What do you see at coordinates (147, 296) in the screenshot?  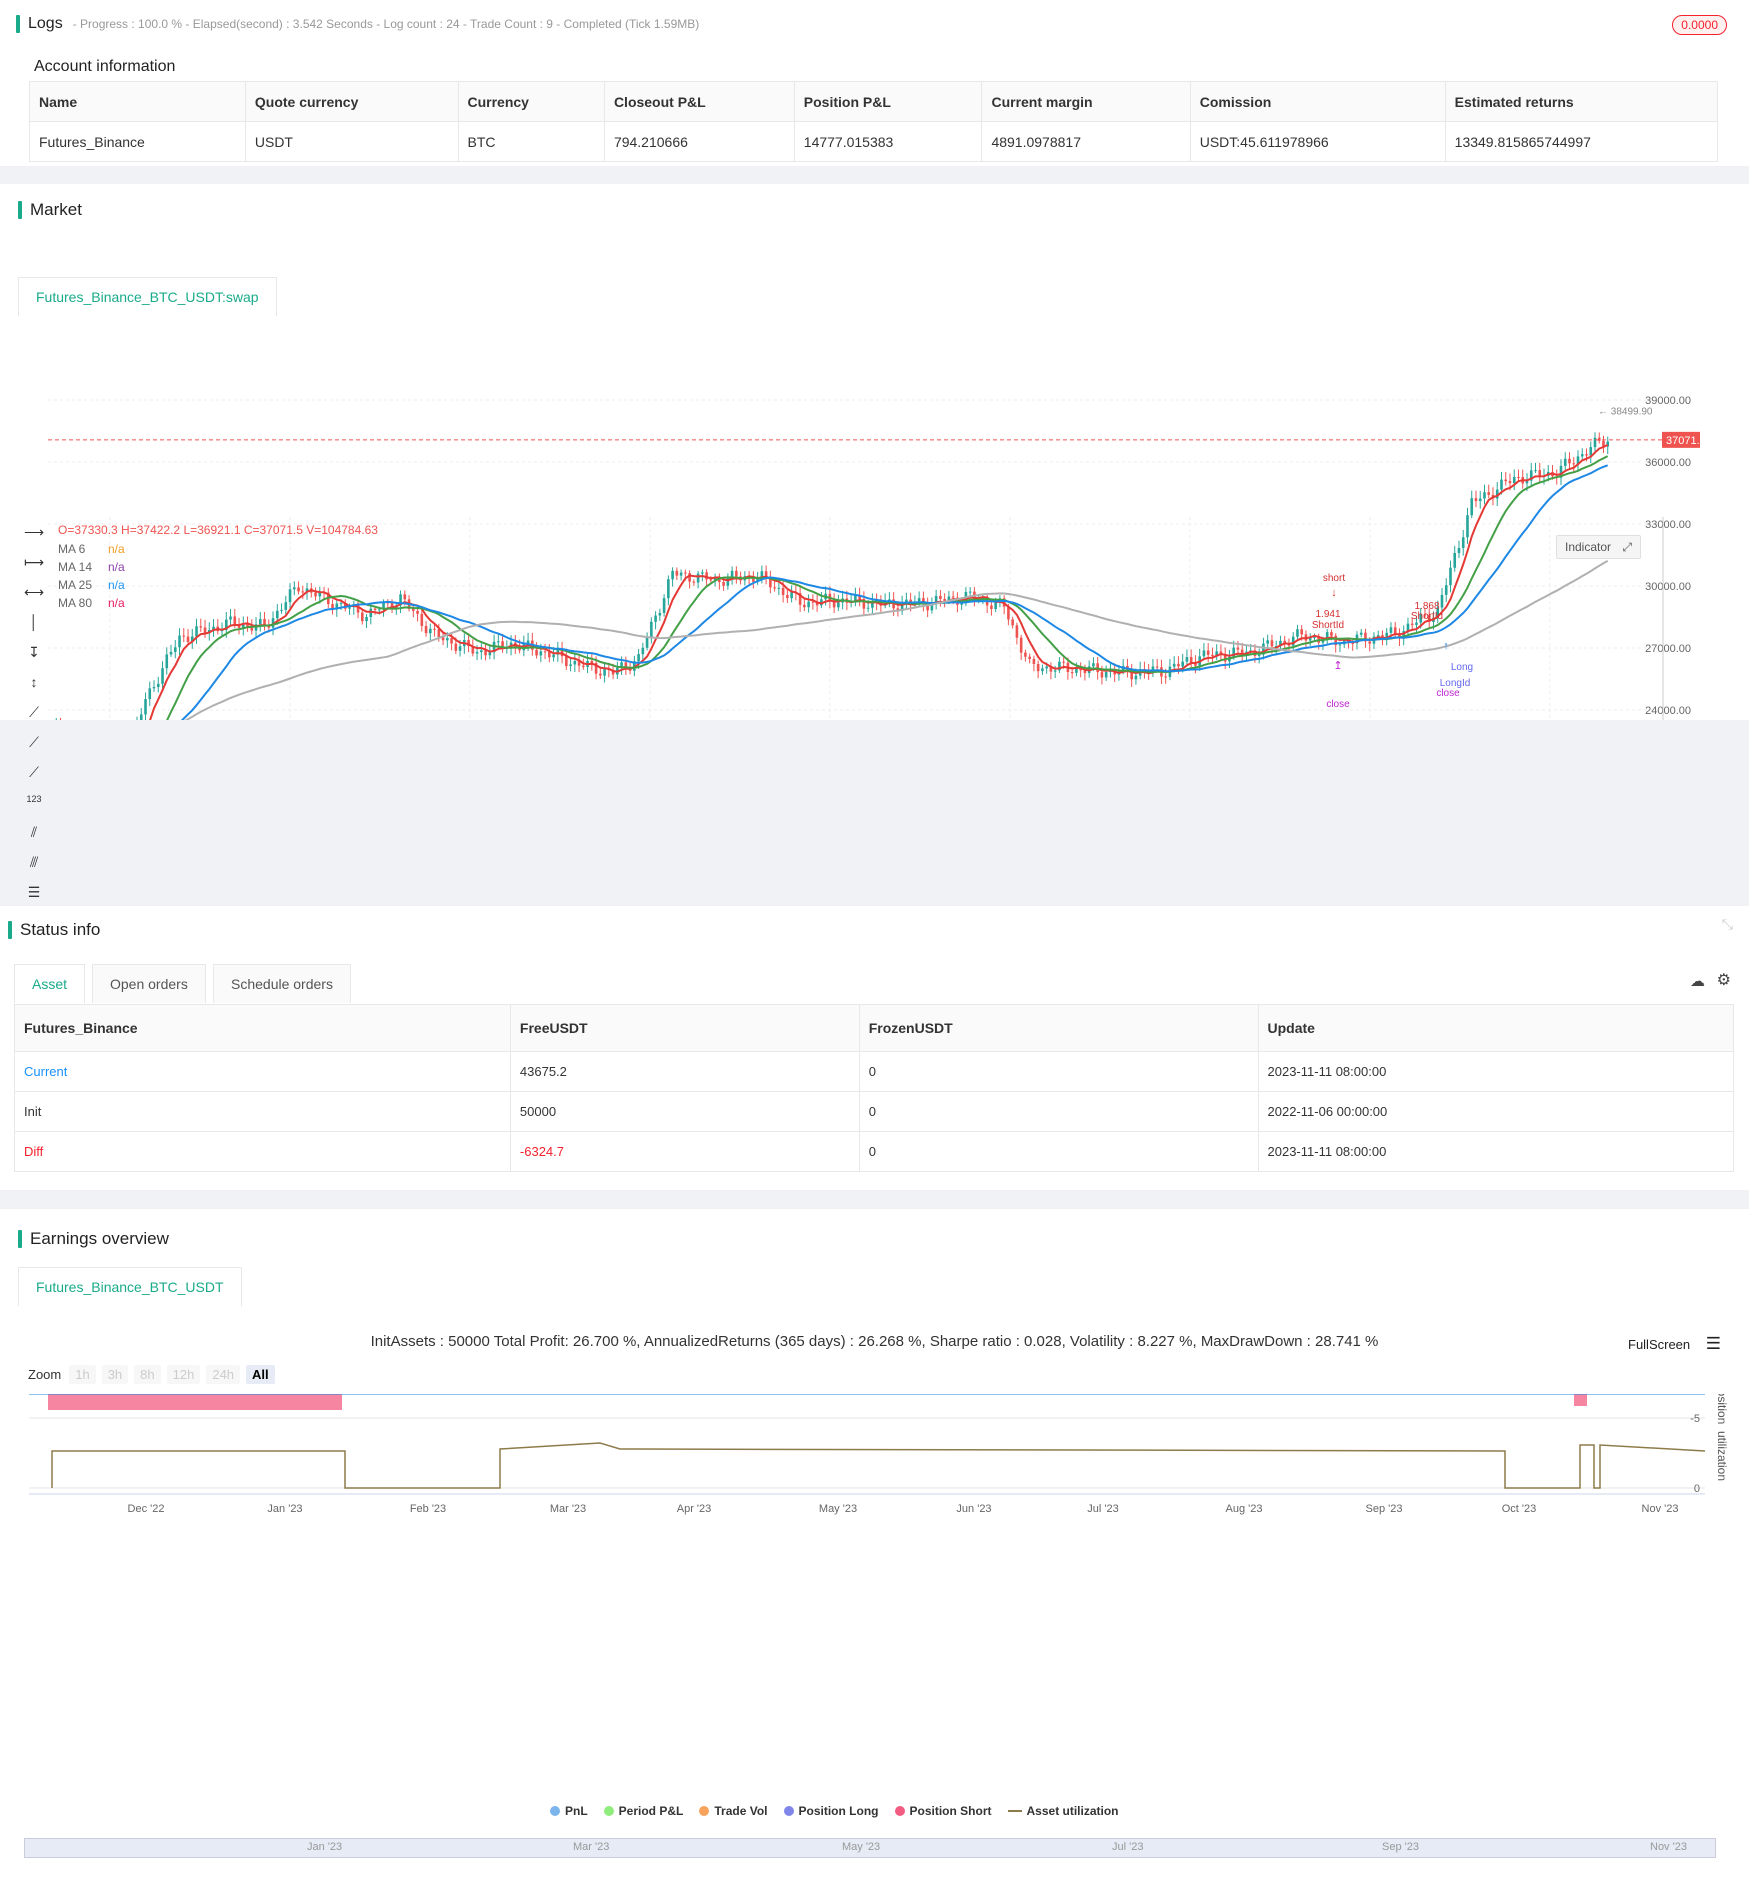 I see `market-symbol-tab: Futures_Binance_BTC_USDT:swap` at bounding box center [147, 296].